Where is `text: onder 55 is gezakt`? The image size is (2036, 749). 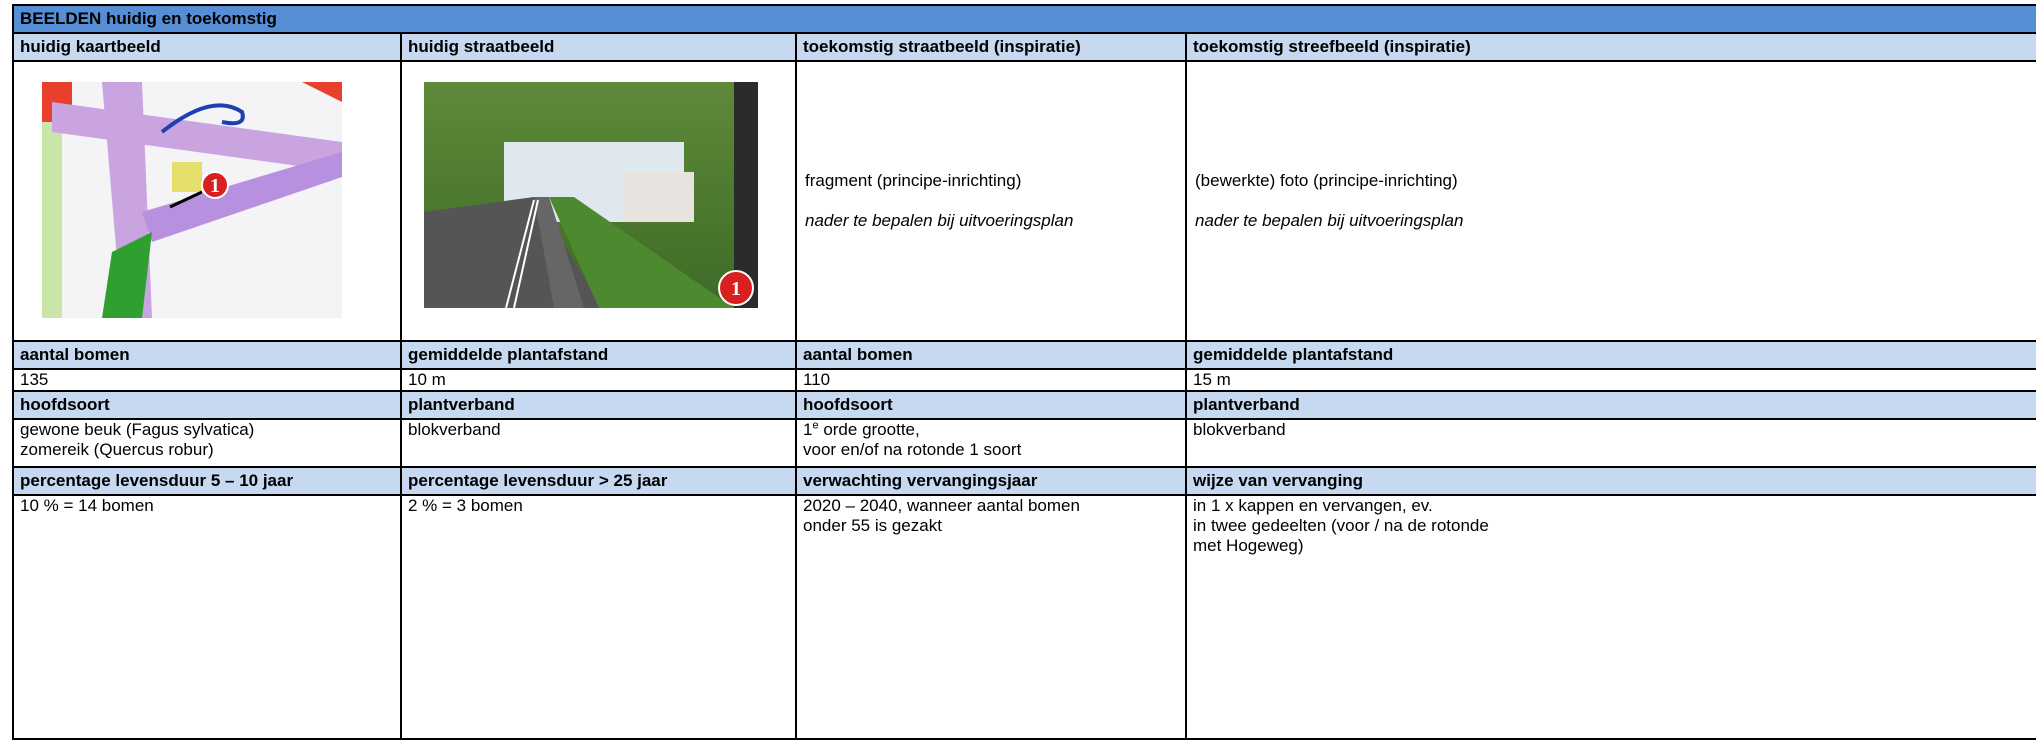 text: onder 55 is gezakt is located at coordinates (872, 525).